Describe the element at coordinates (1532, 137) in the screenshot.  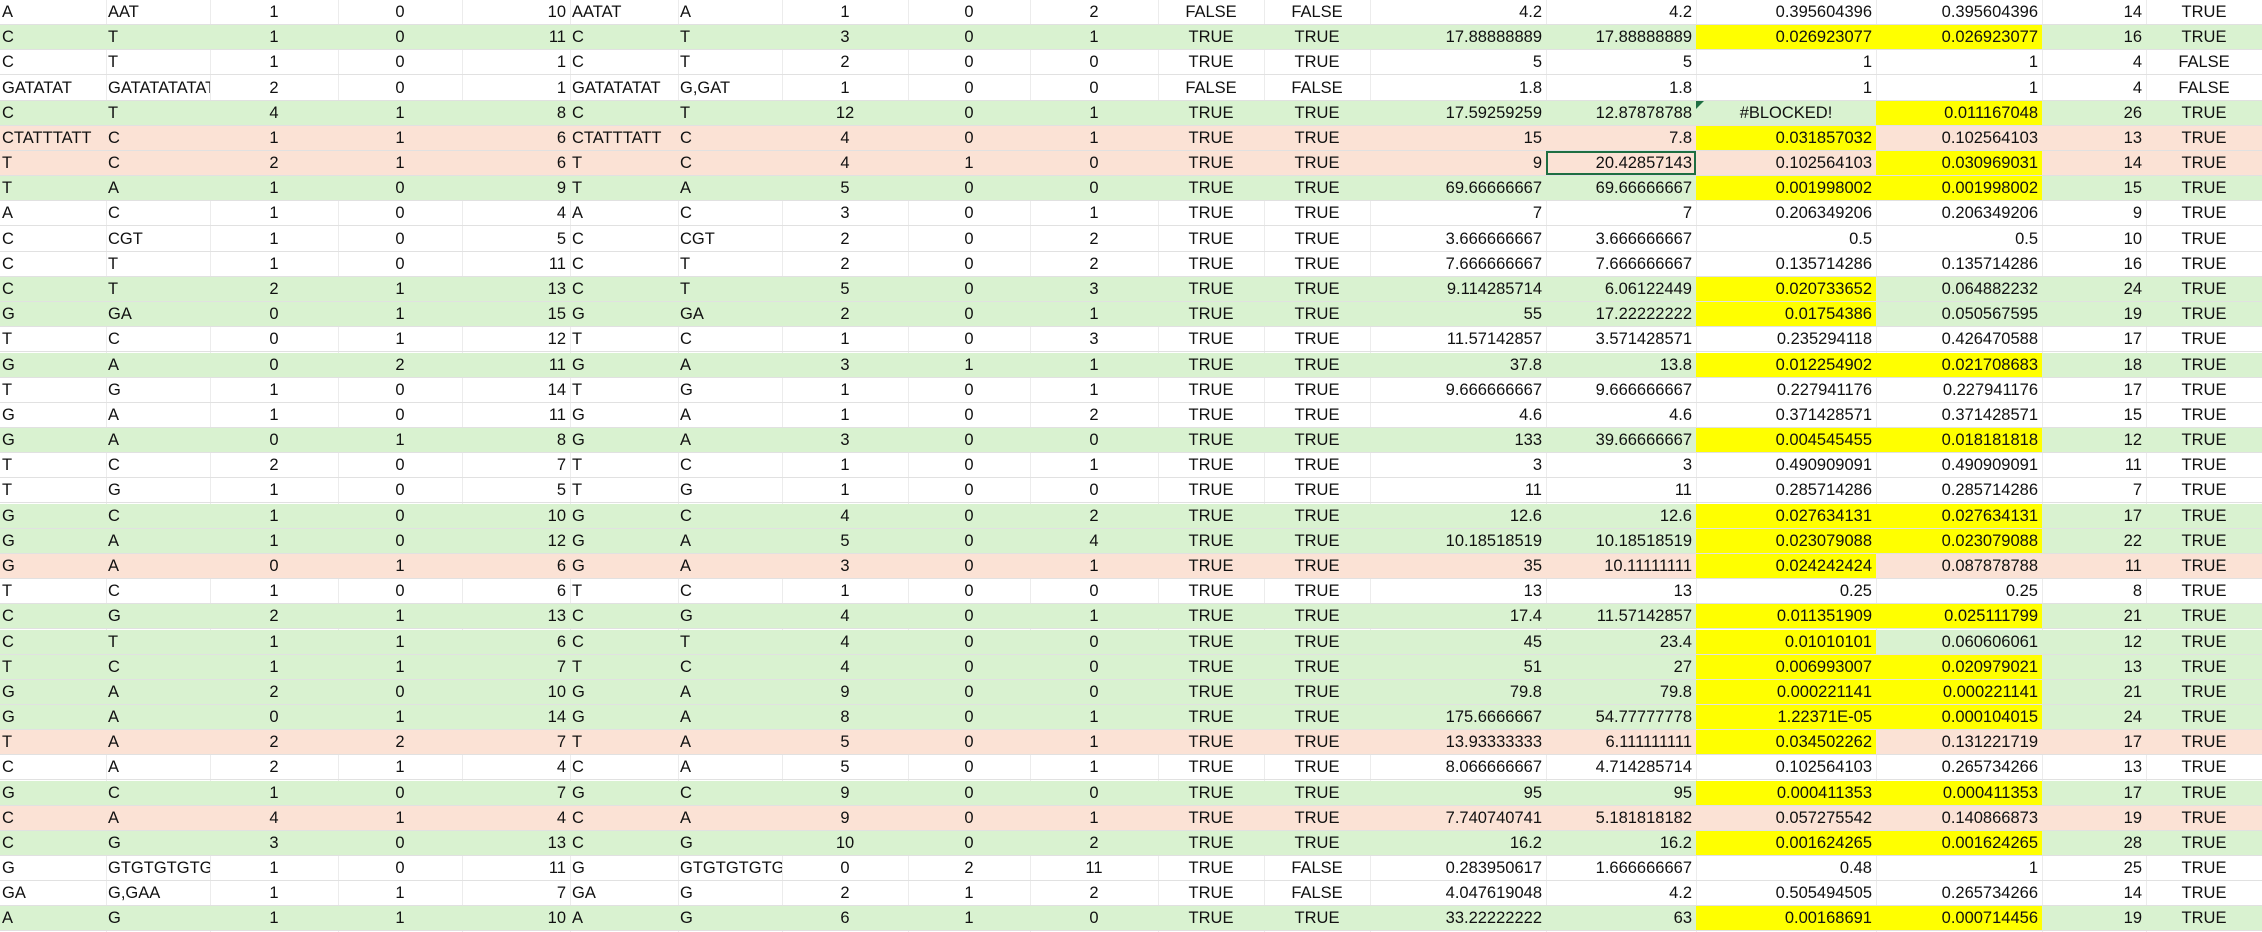
I see `grid-cell: 15` at that location.